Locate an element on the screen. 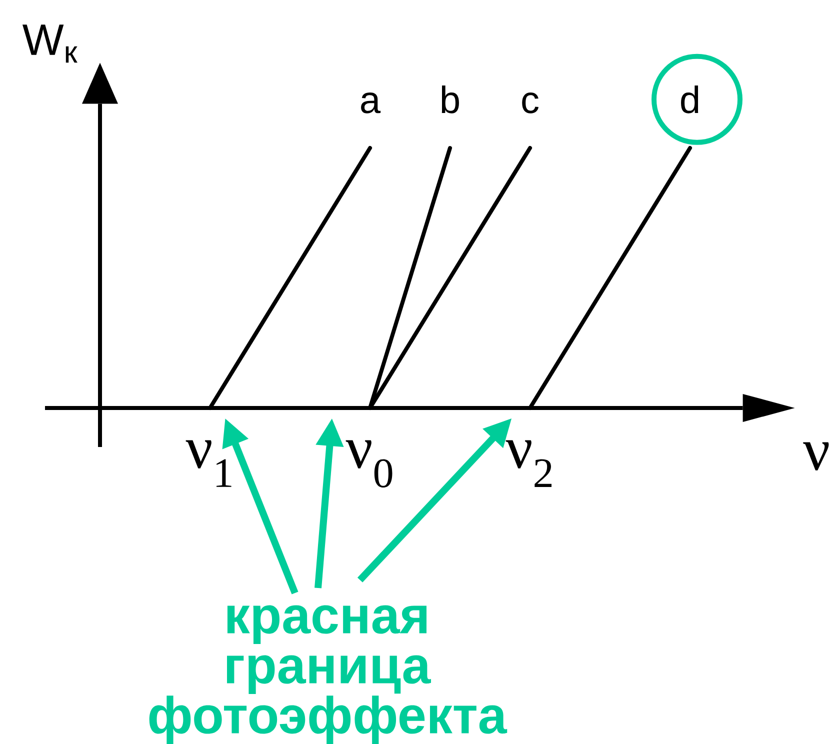 The width and height of the screenshot is (840, 744). x-tick-label: ν$_{0}$ is located at coordinates (369, 464).